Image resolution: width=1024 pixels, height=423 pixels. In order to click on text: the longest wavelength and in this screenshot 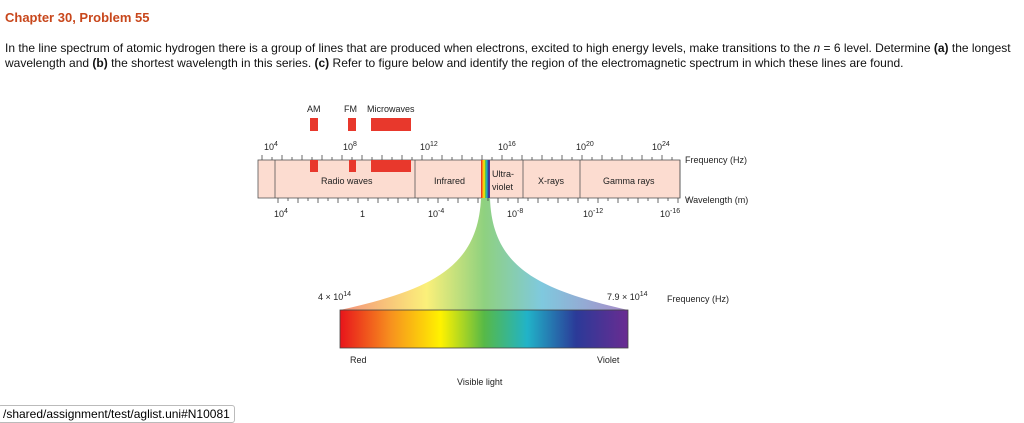, I will do `click(508, 55)`.